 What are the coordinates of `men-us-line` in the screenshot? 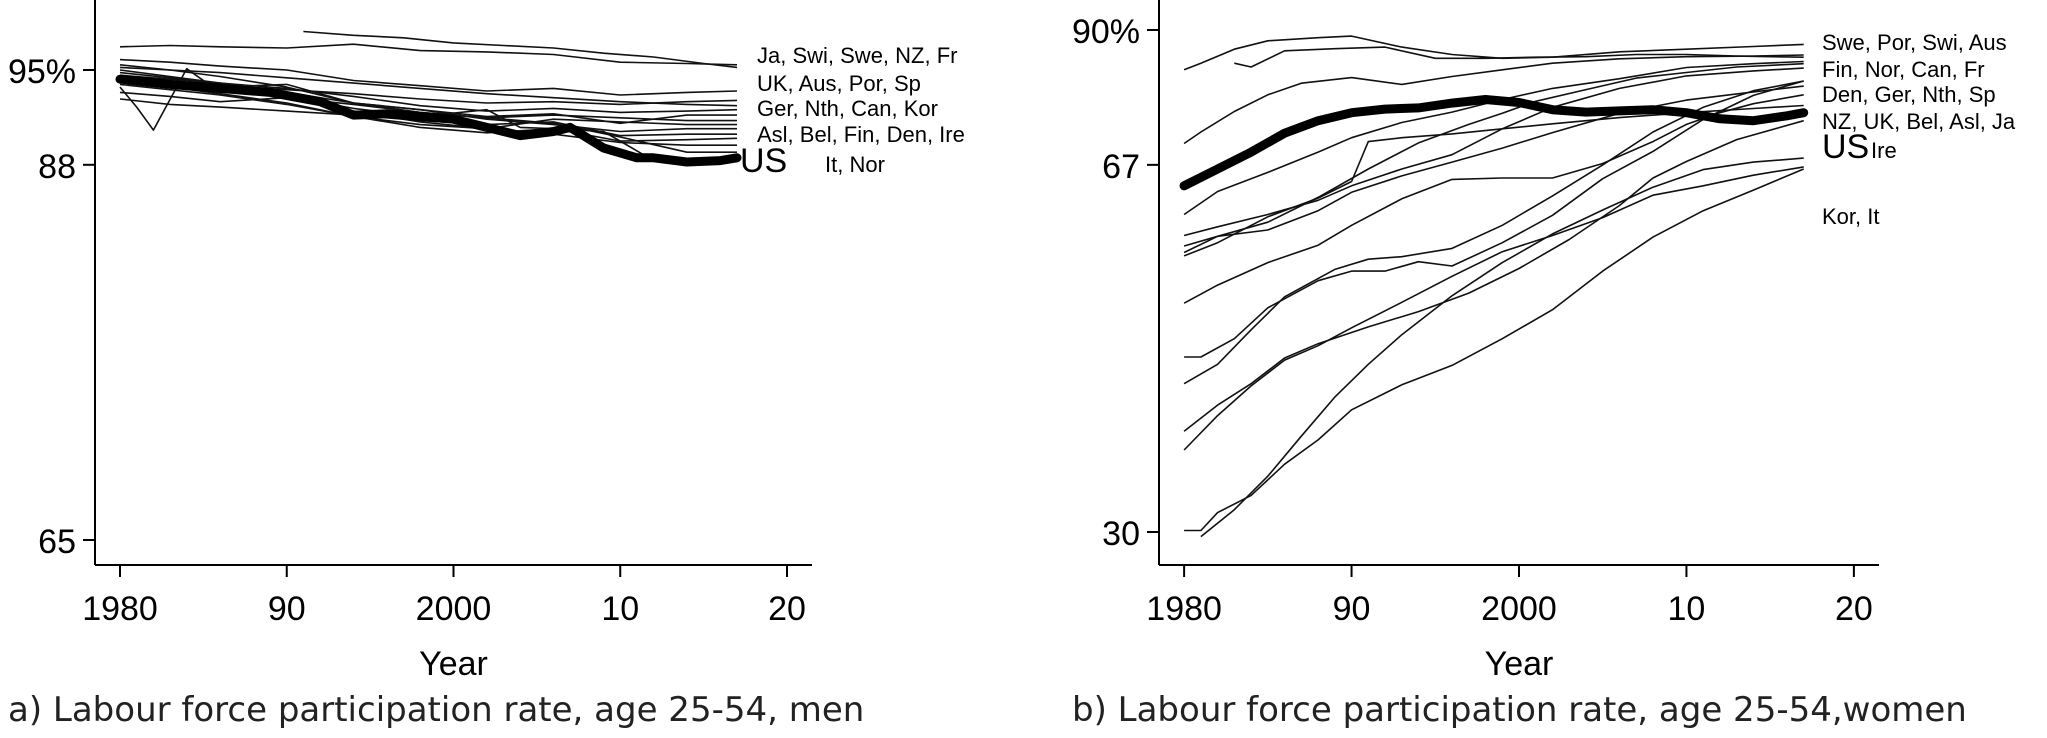 It's located at (428, 120).